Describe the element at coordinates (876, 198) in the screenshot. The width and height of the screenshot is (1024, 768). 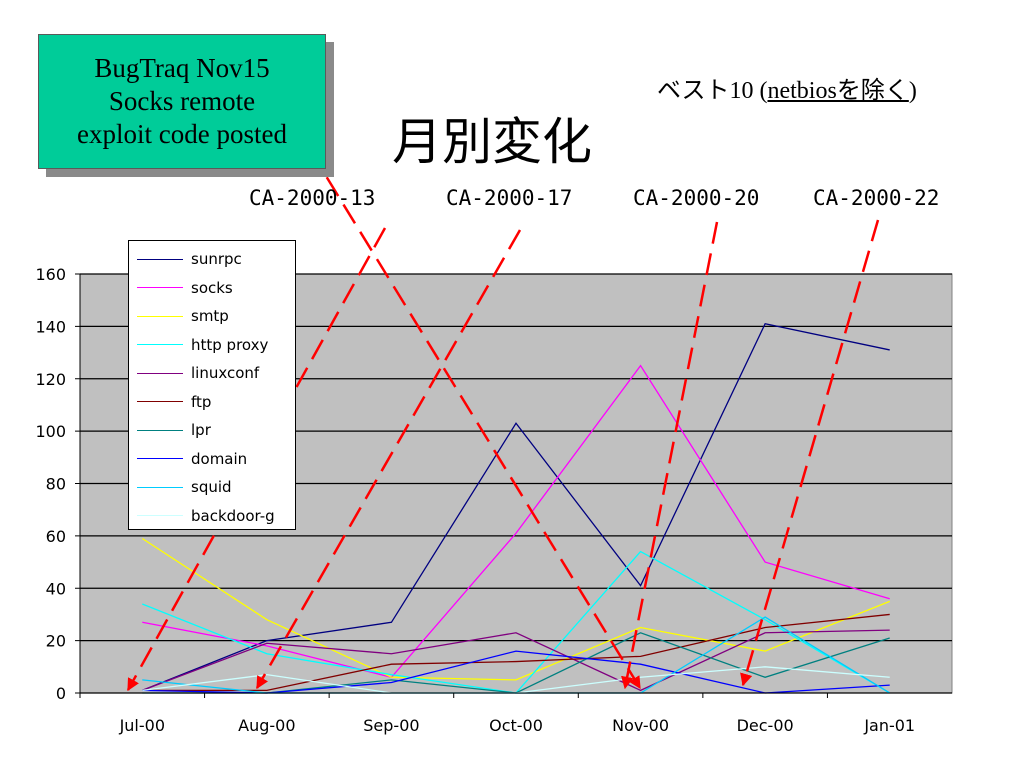
I see `advisory-ca-2000-22: CA-2000-22` at that location.